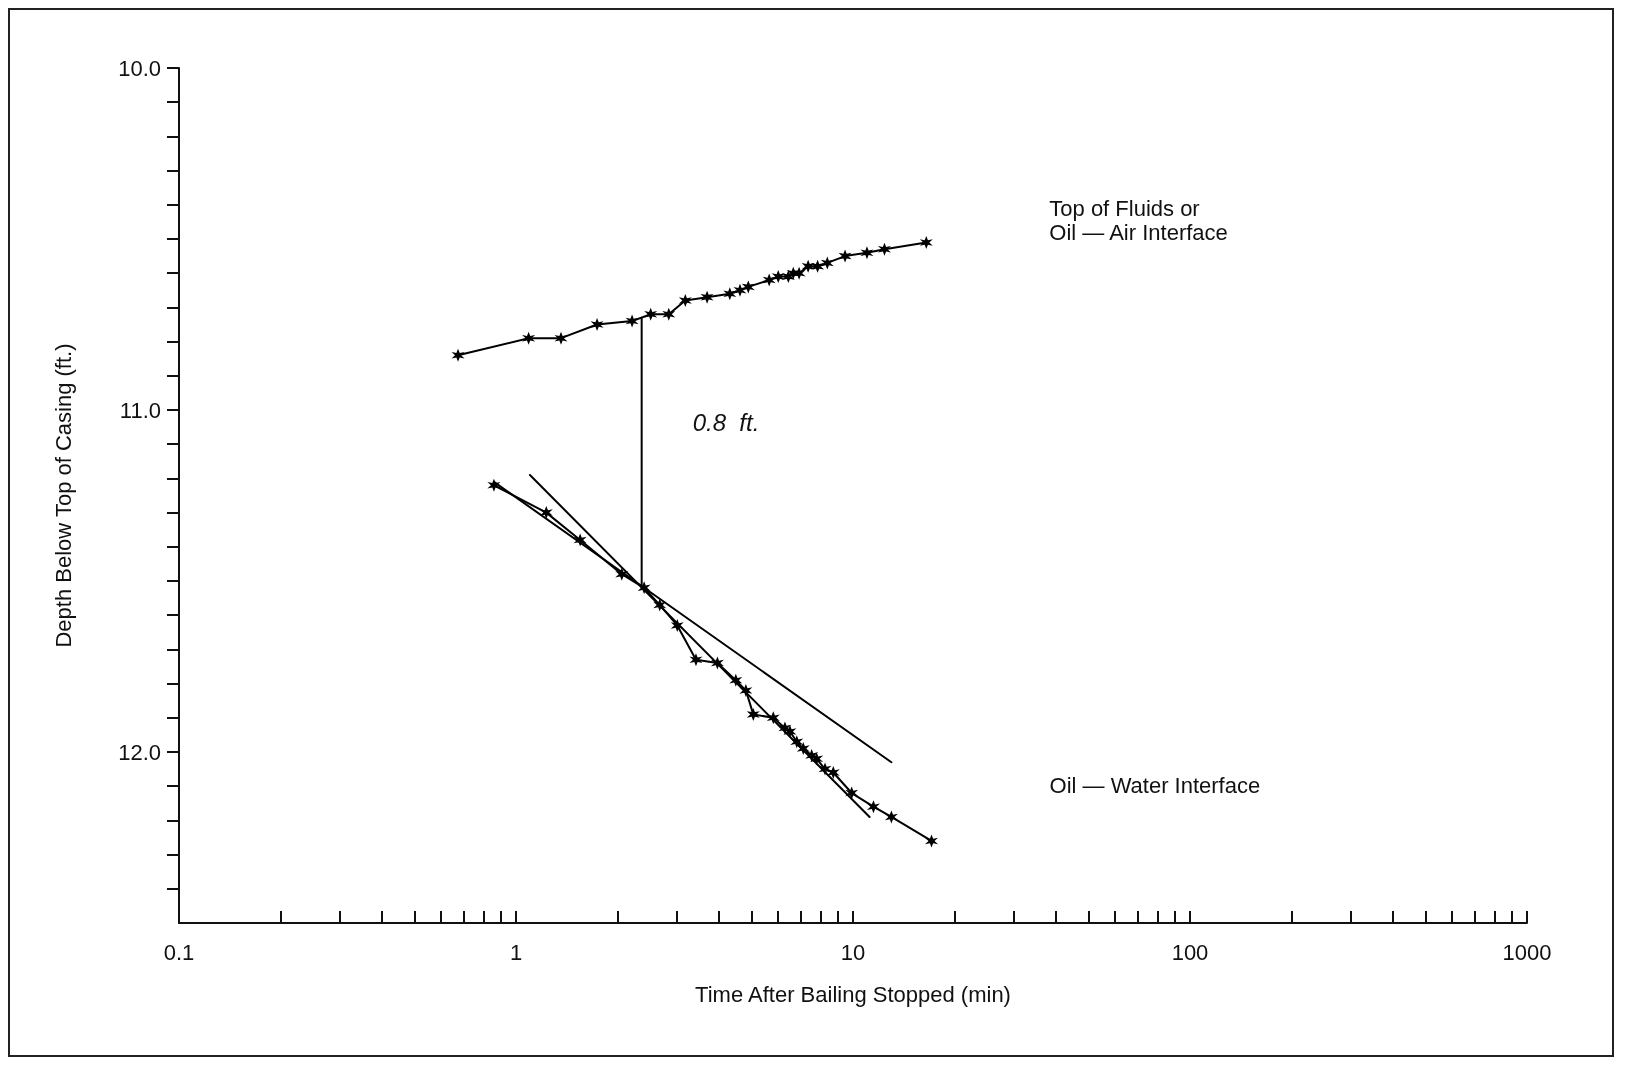 This screenshot has width=1626, height=1065. I want to click on x-tick-label: 1000, so click(1527, 952).